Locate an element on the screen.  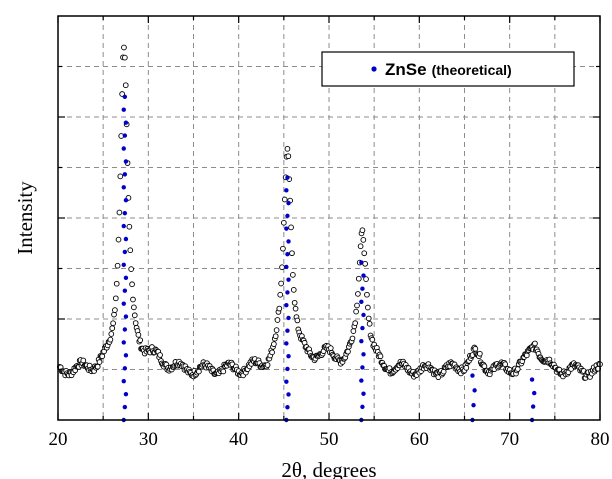
x-tick-label: 40 is located at coordinates (238, 439).